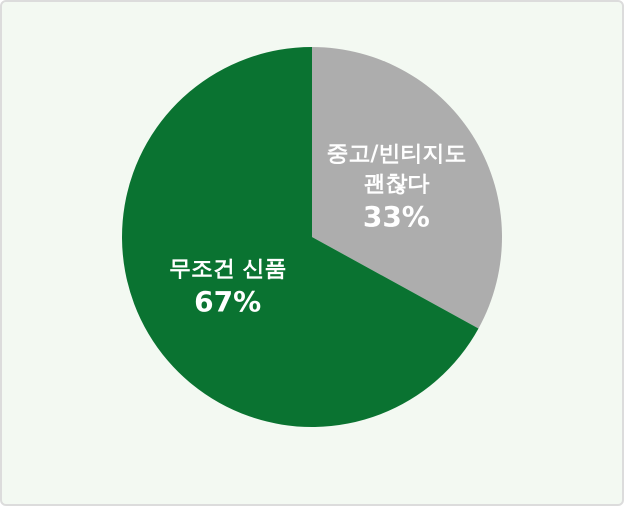 The image size is (624, 506). I want to click on data-label: 33%, so click(396, 217).